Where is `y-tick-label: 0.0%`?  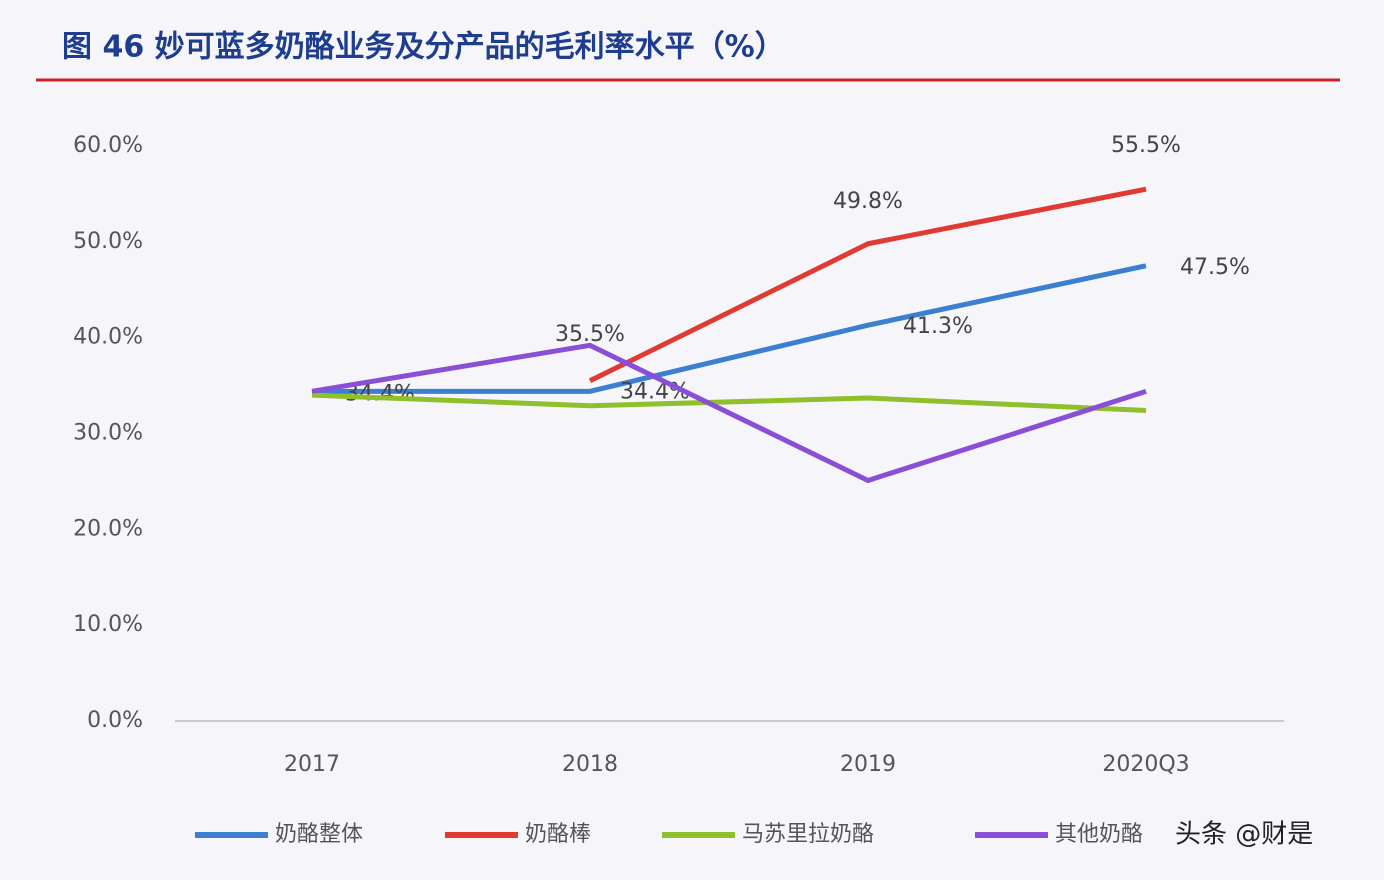
y-tick-label: 0.0% is located at coordinates (115, 720).